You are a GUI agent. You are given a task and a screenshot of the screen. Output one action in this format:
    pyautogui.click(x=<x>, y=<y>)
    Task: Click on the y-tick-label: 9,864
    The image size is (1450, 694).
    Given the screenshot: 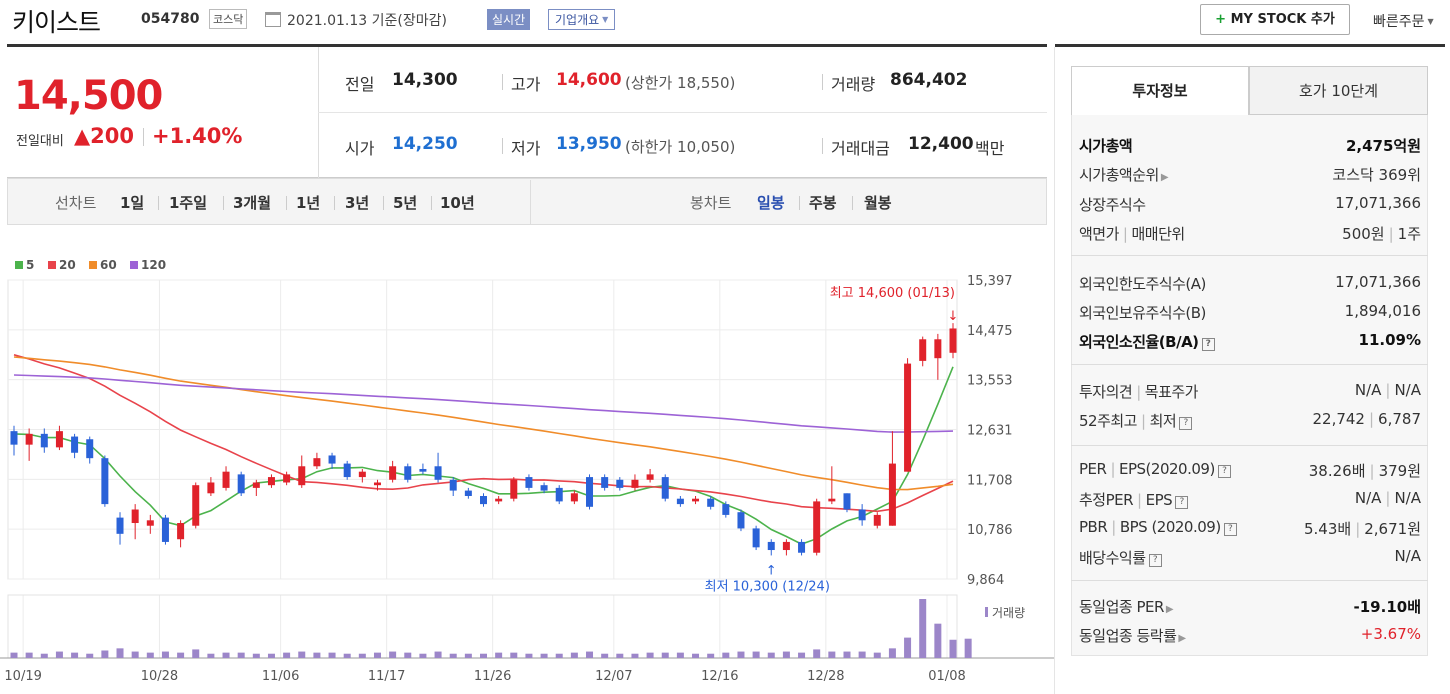 What is the action you would take?
    pyautogui.click(x=985, y=580)
    